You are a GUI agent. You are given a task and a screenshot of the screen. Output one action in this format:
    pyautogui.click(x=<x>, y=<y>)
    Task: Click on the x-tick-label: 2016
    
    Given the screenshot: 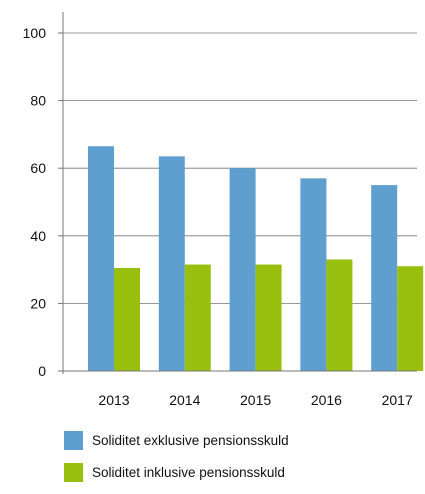 What is the action you would take?
    pyautogui.click(x=326, y=400)
    